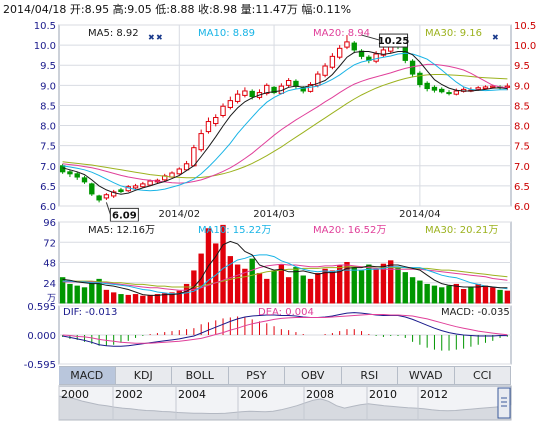 The image size is (536, 429). Describe the element at coordinates (49, 264) in the screenshot. I see `volume-axis-label: 48` at that location.